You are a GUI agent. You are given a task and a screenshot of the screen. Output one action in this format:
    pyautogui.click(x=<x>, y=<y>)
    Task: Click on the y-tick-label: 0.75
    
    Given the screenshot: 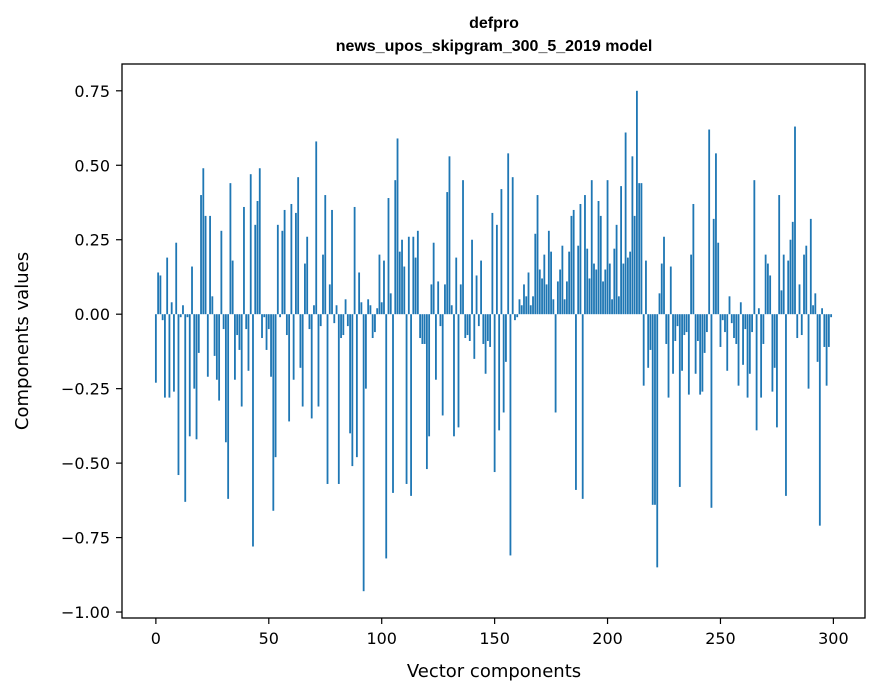 What is the action you would take?
    pyautogui.click(x=92, y=91)
    